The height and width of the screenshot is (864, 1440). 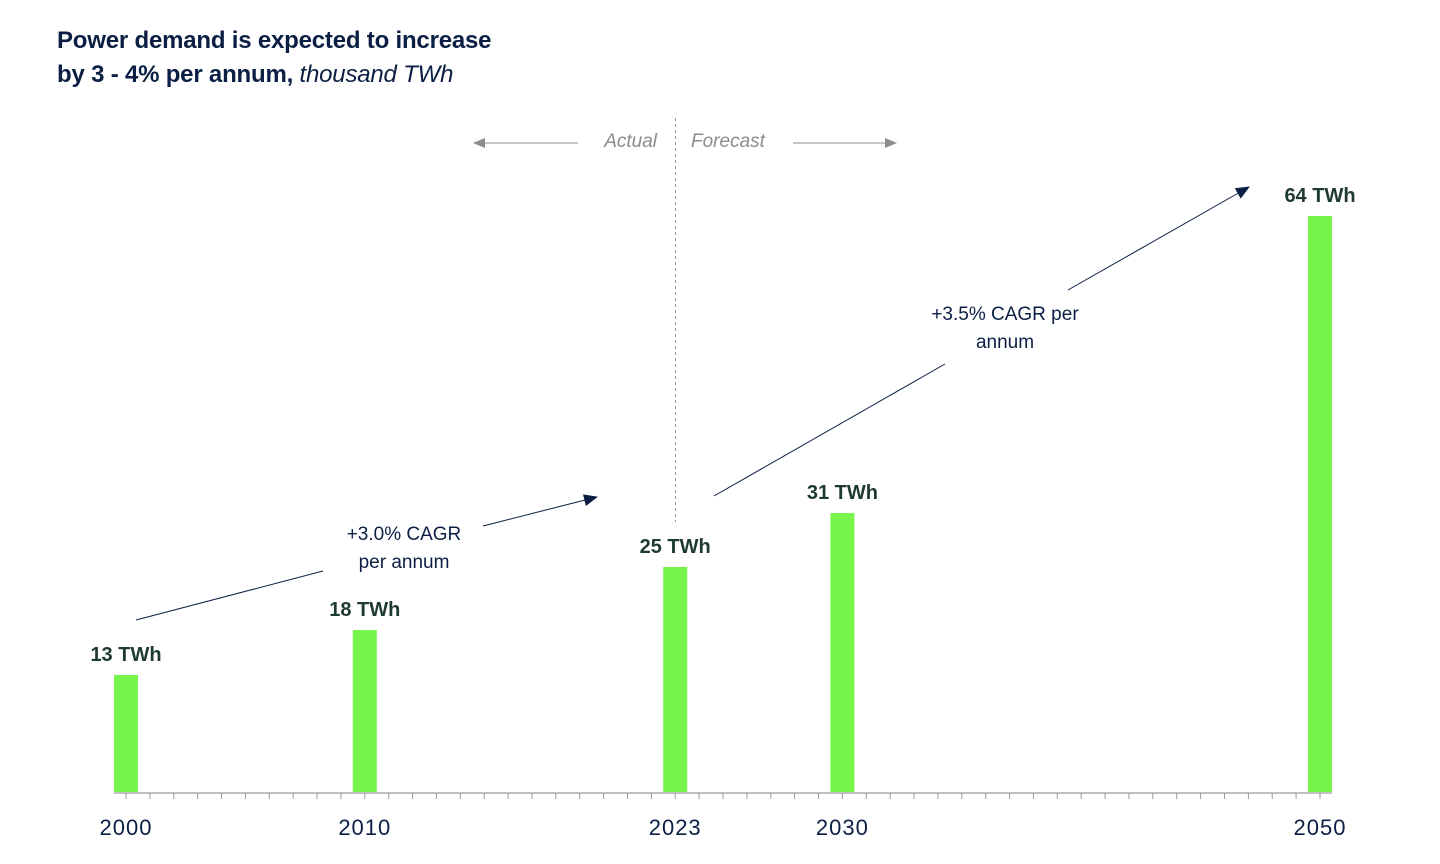 I want to click on bar-2010, so click(x=364, y=711).